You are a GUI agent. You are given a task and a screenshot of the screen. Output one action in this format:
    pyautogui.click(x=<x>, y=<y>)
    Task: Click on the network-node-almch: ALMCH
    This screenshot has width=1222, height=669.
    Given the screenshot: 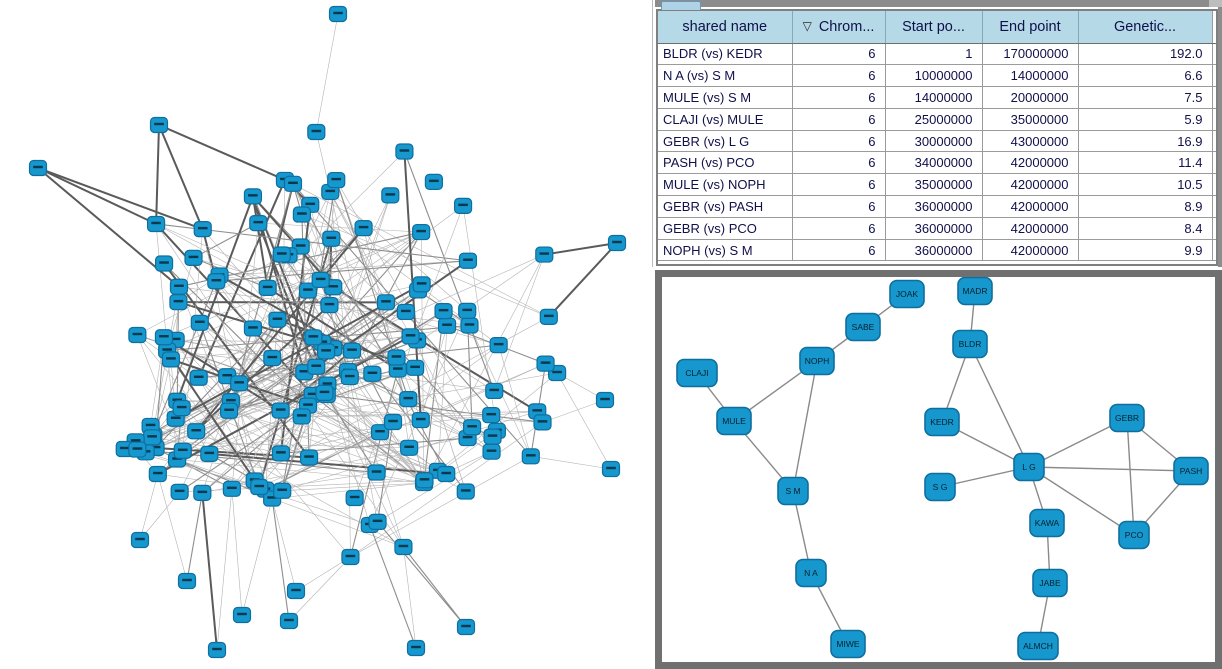 What is the action you would take?
    pyautogui.click(x=1038, y=646)
    